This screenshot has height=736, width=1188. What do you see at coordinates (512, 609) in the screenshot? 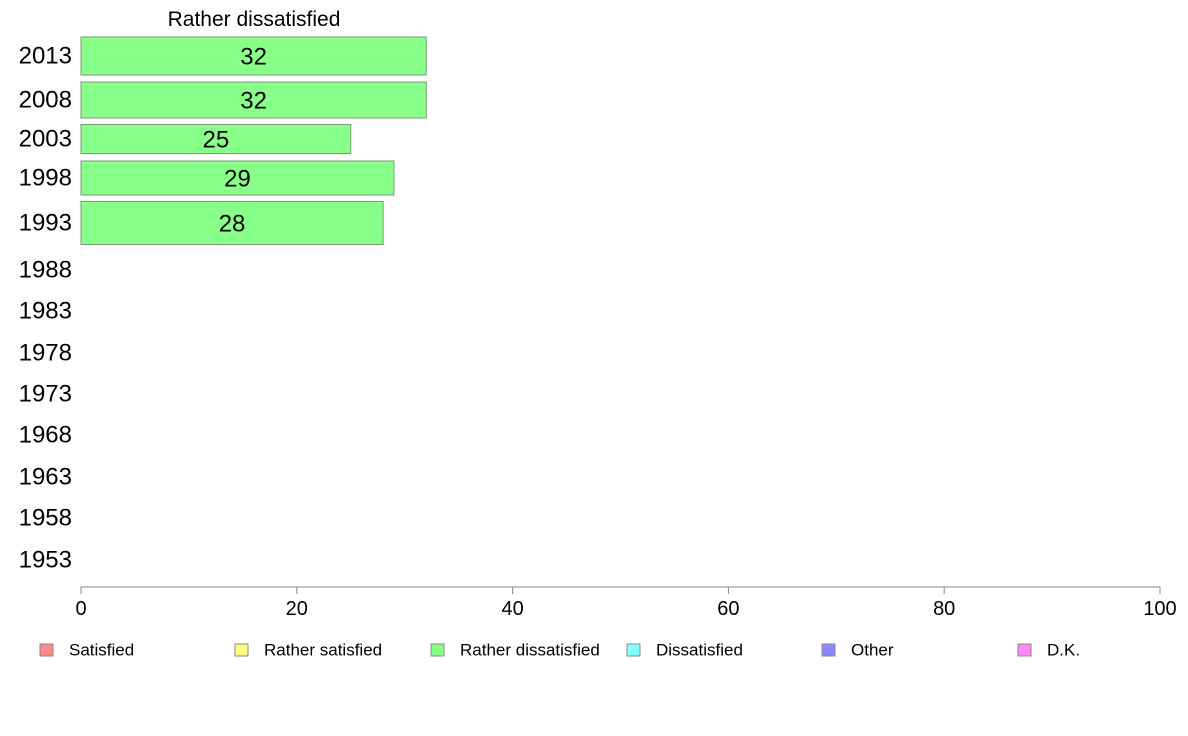
I see `x-tick-label-40: 40` at bounding box center [512, 609].